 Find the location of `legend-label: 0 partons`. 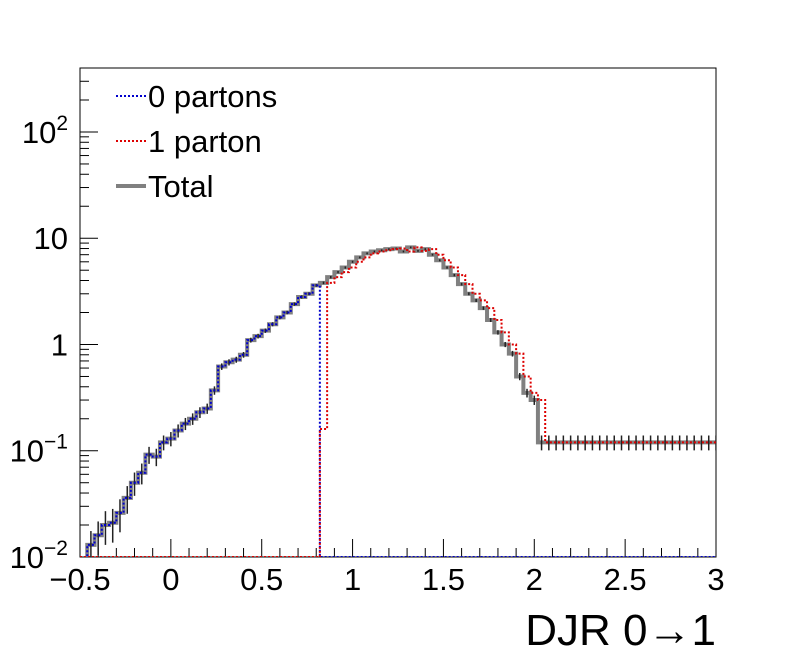

legend-label: 0 partons is located at coordinates (212, 96).